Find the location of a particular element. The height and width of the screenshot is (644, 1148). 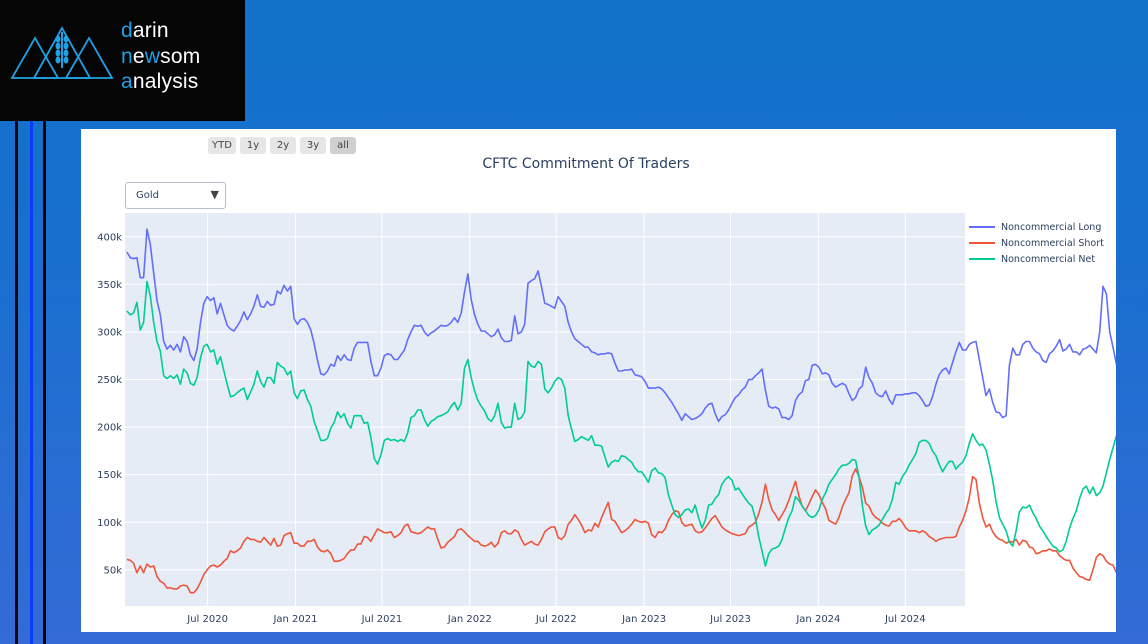

legend-swatch-long is located at coordinates (982, 227).